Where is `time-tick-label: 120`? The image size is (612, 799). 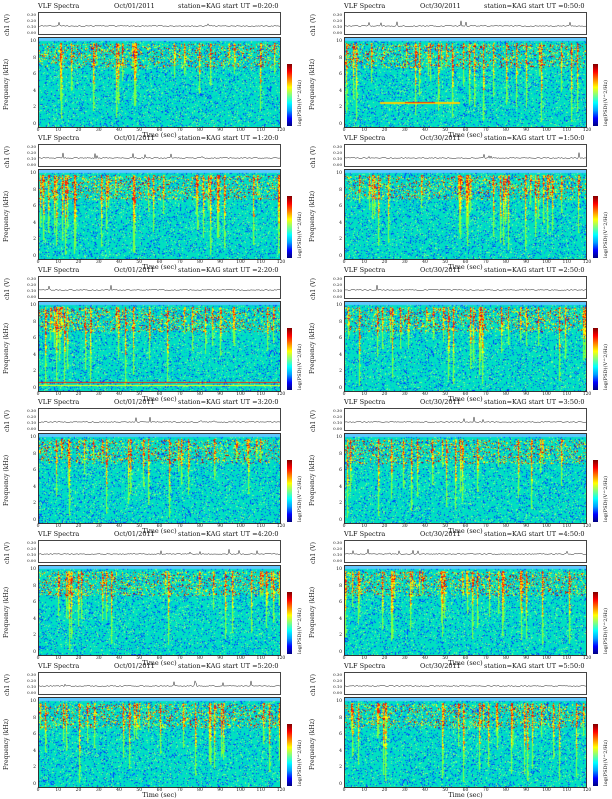 time-tick-label: 120 is located at coordinates (281, 262).